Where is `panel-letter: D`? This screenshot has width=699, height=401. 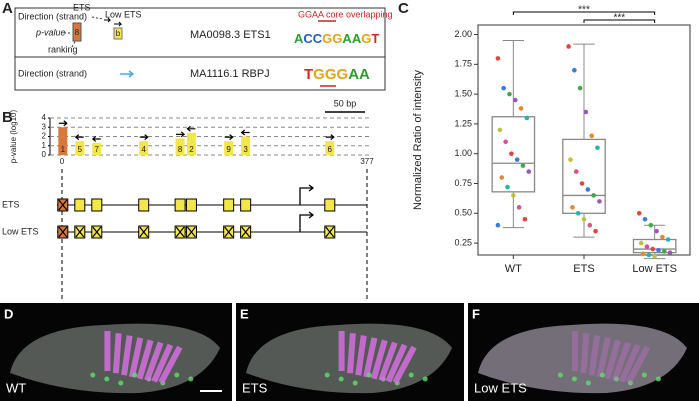
panel-letter: D is located at coordinates (8, 313).